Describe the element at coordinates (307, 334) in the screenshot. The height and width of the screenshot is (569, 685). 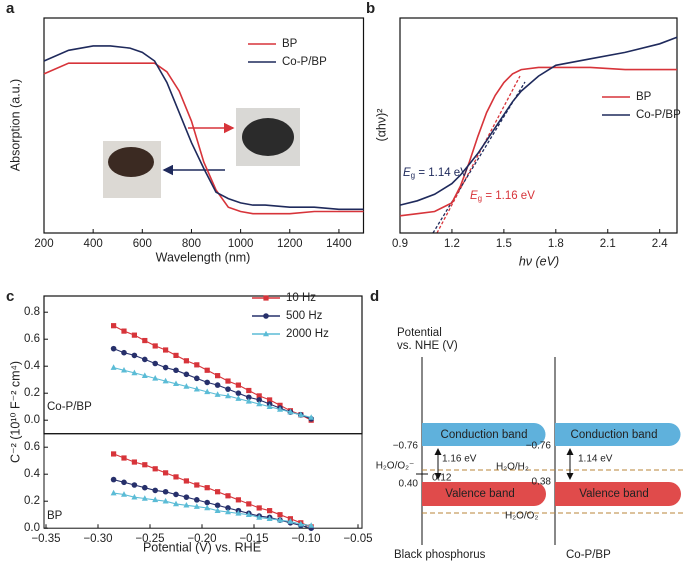
I see `legend-label: 2000 Hz` at that location.